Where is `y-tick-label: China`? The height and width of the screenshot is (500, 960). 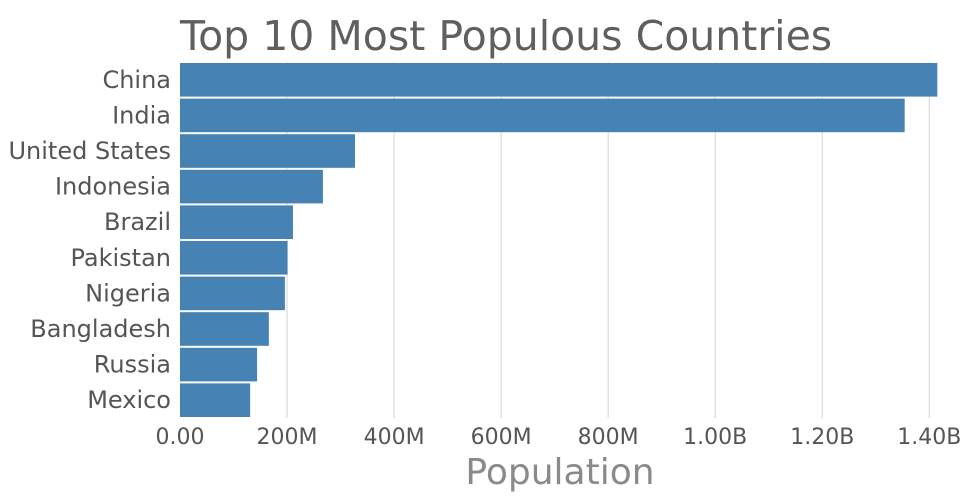 y-tick-label: China is located at coordinates (136, 80).